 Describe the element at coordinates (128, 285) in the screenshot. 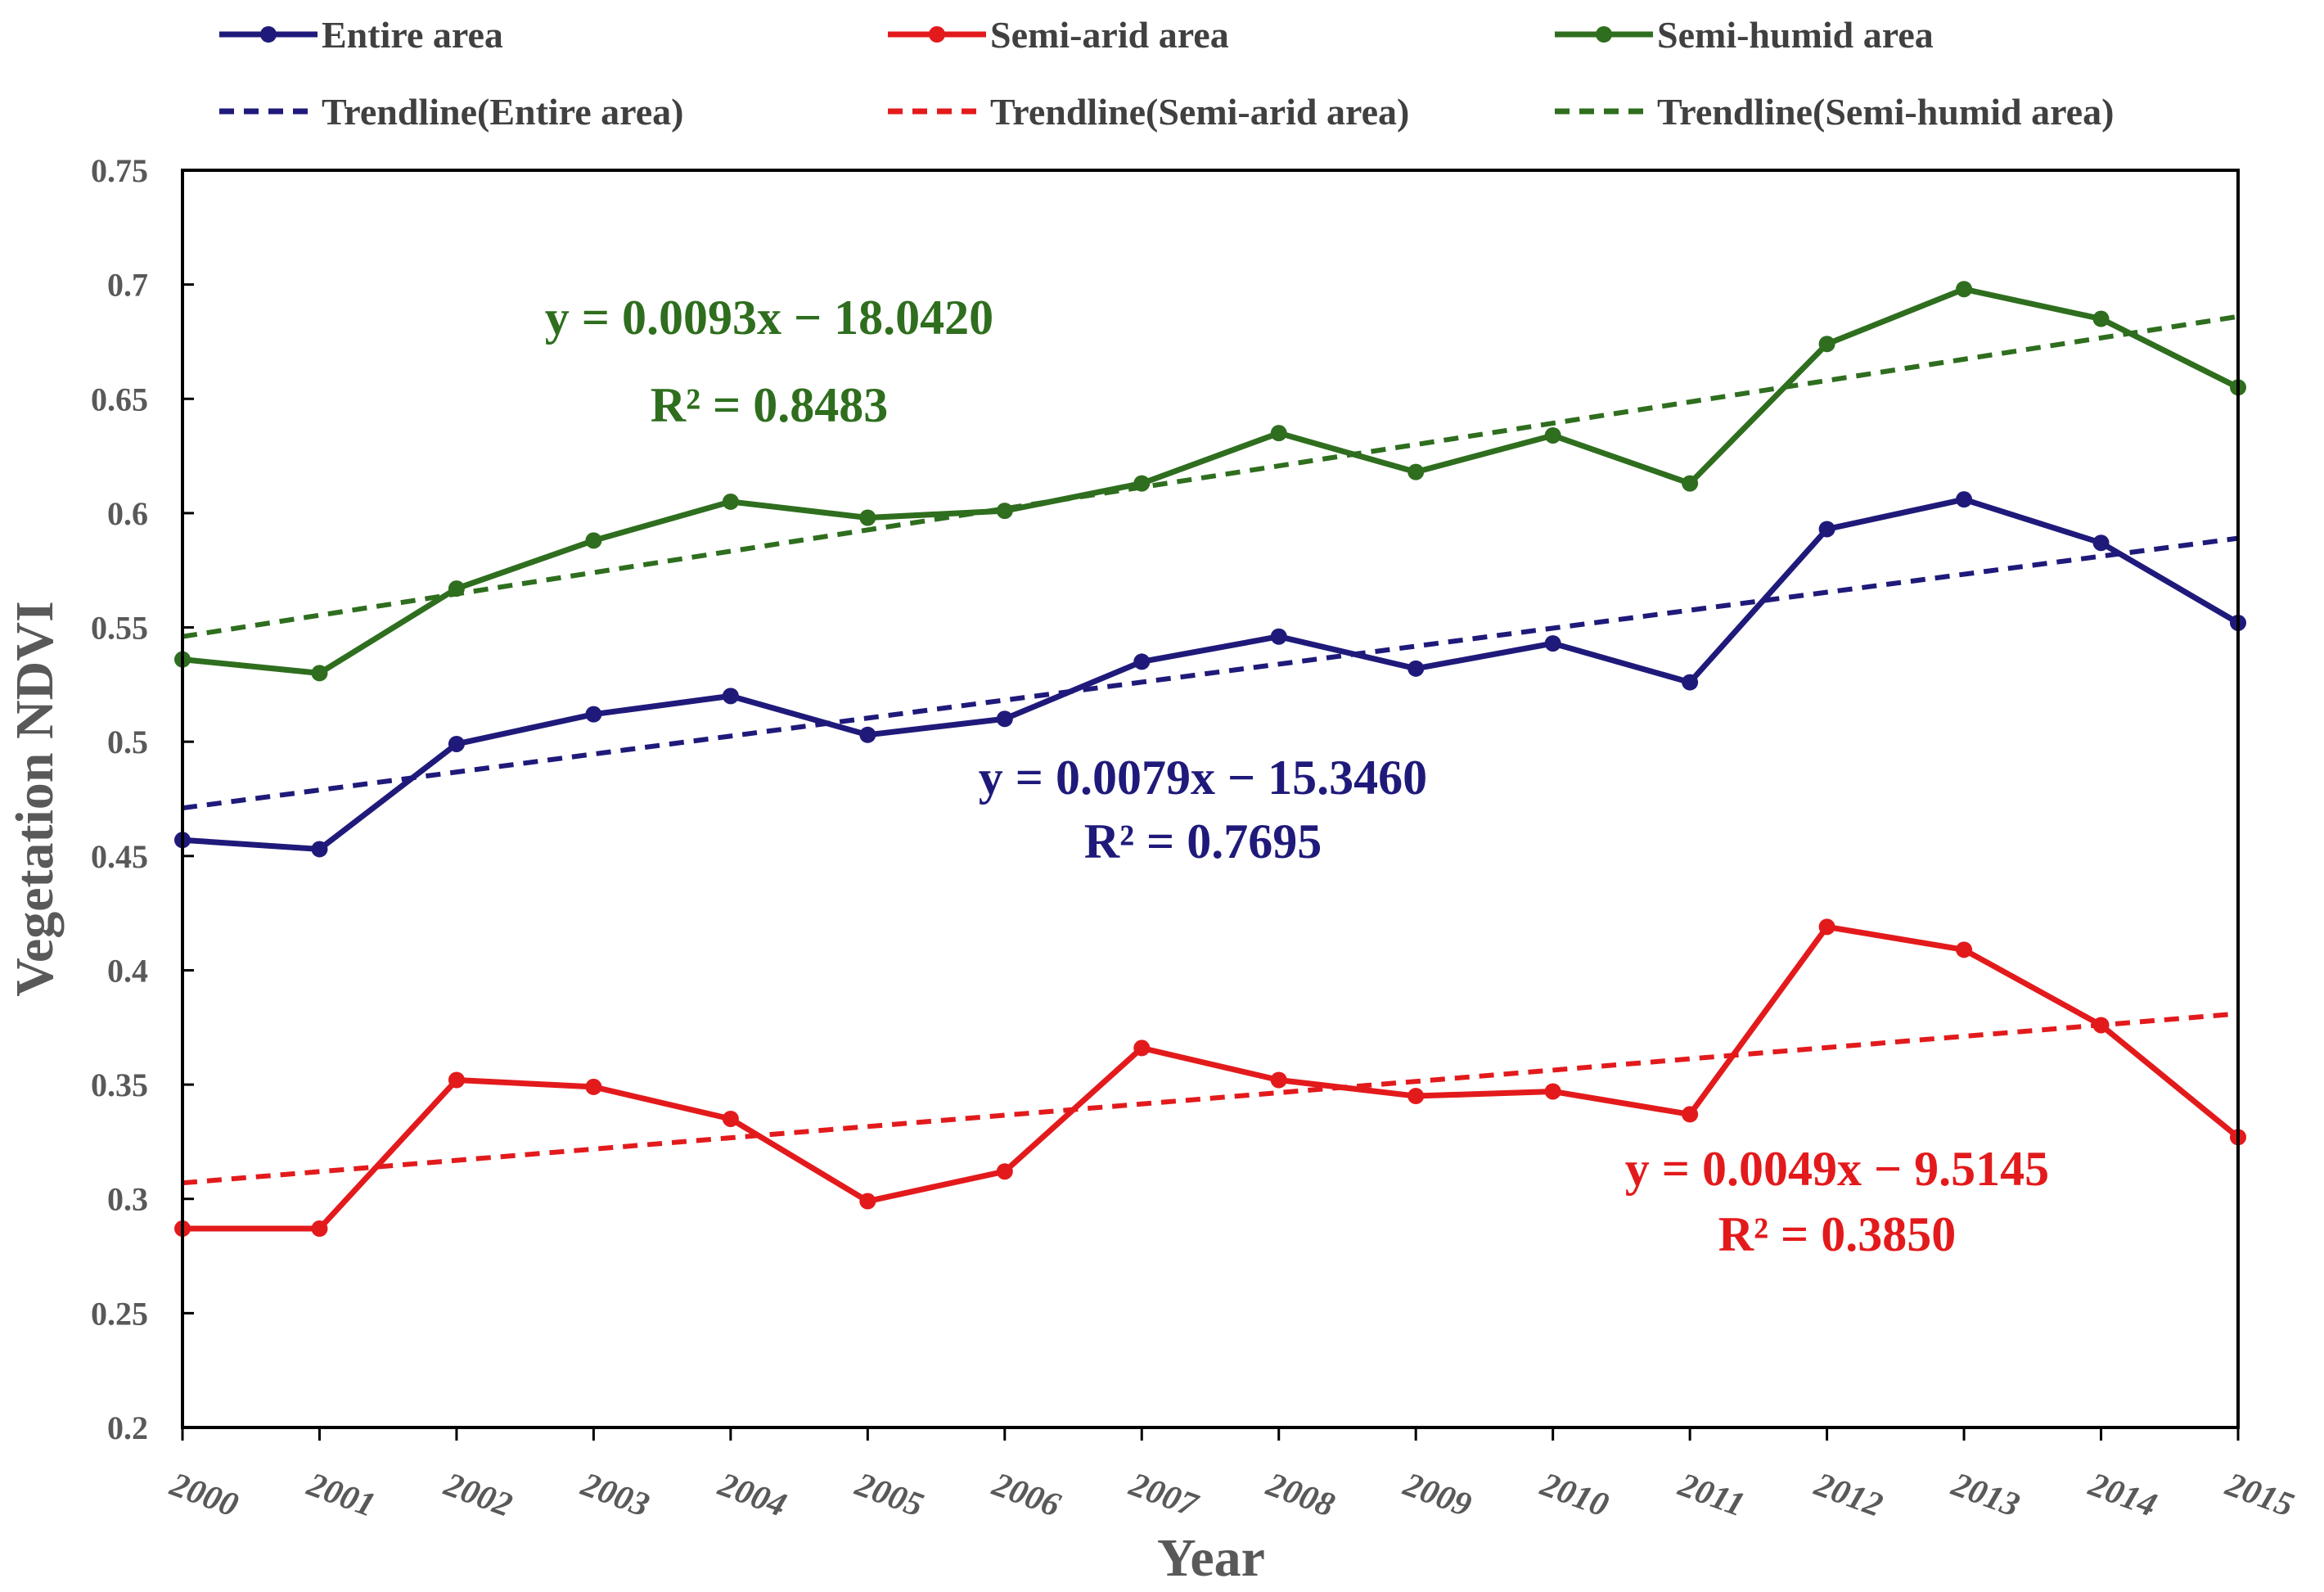

I see `y-tick-label: 0.7` at that location.